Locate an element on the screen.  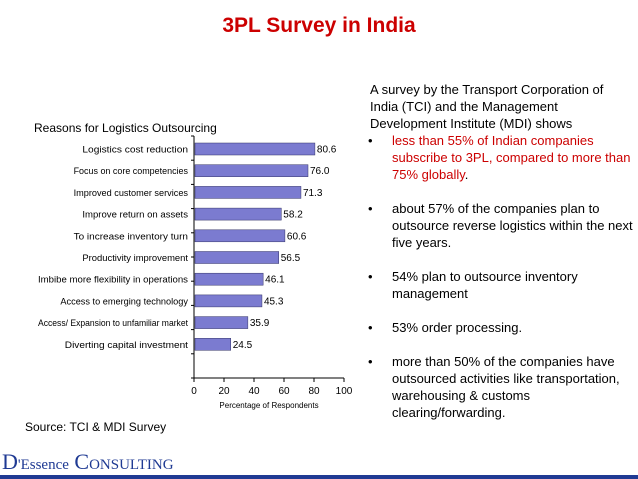
logo-c: C is located at coordinates (82, 461).